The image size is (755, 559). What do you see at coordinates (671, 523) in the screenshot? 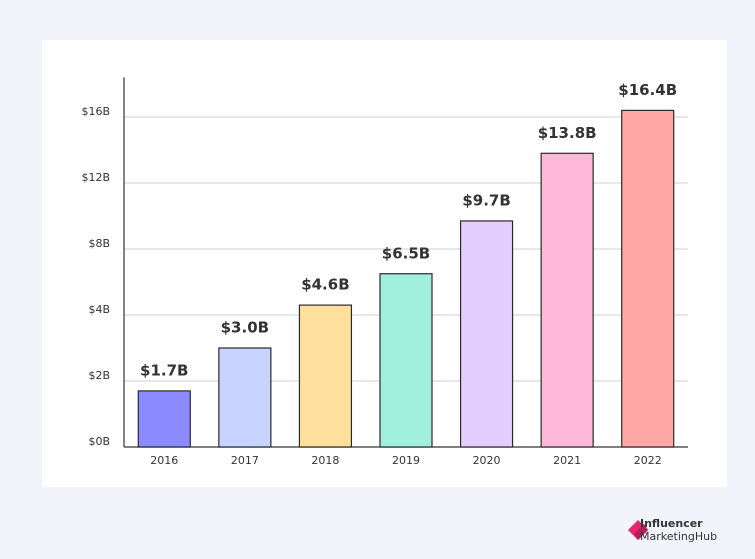
I see `logo-text: Influencer` at bounding box center [671, 523].